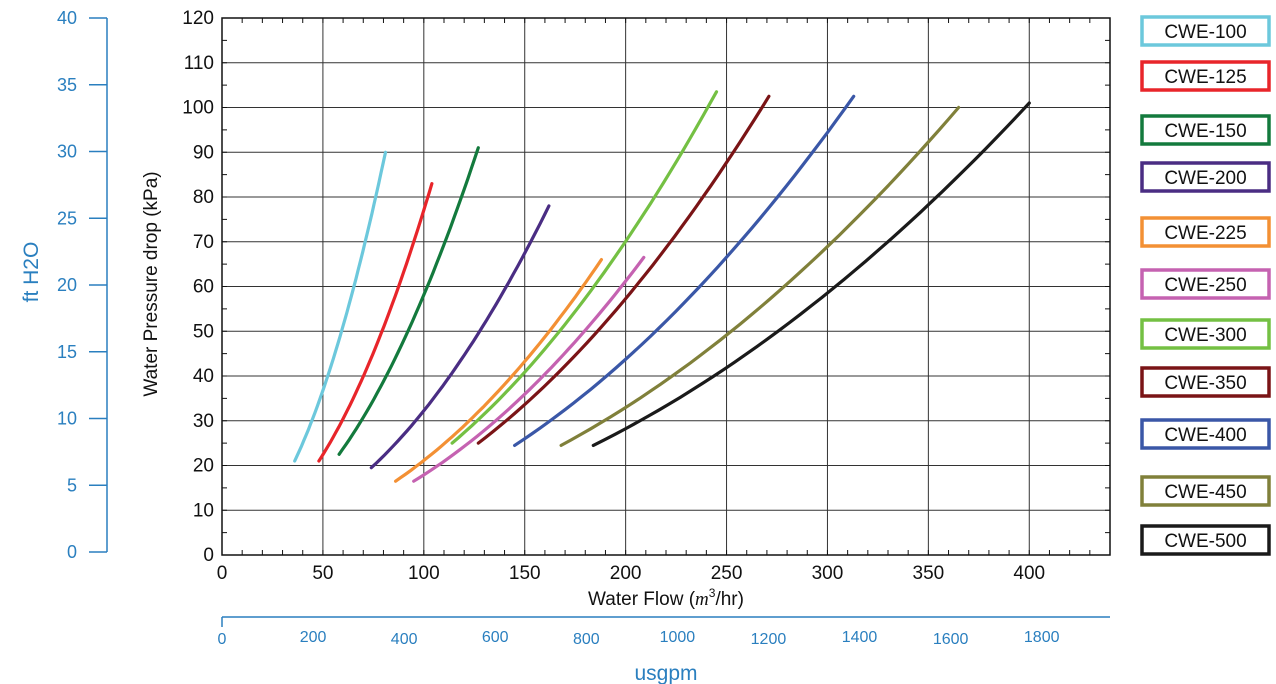 The image size is (1276, 684). Describe the element at coordinates (929, 573) in the screenshot. I see `x-tick-label: 350` at that location.